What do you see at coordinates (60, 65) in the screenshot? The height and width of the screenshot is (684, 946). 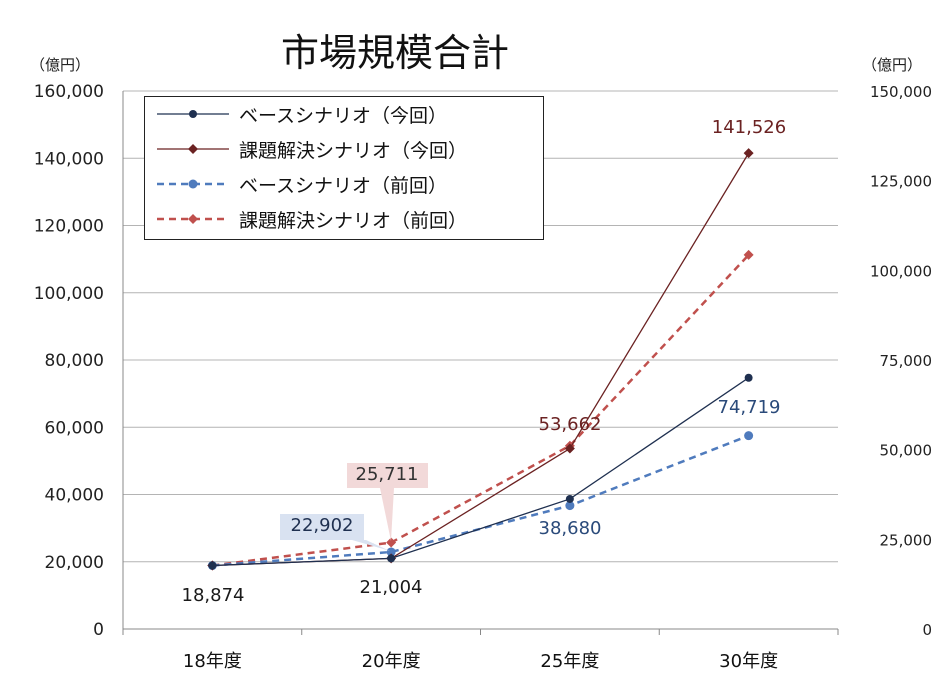 I see `left-axis-unit: （億円）` at bounding box center [60, 65].